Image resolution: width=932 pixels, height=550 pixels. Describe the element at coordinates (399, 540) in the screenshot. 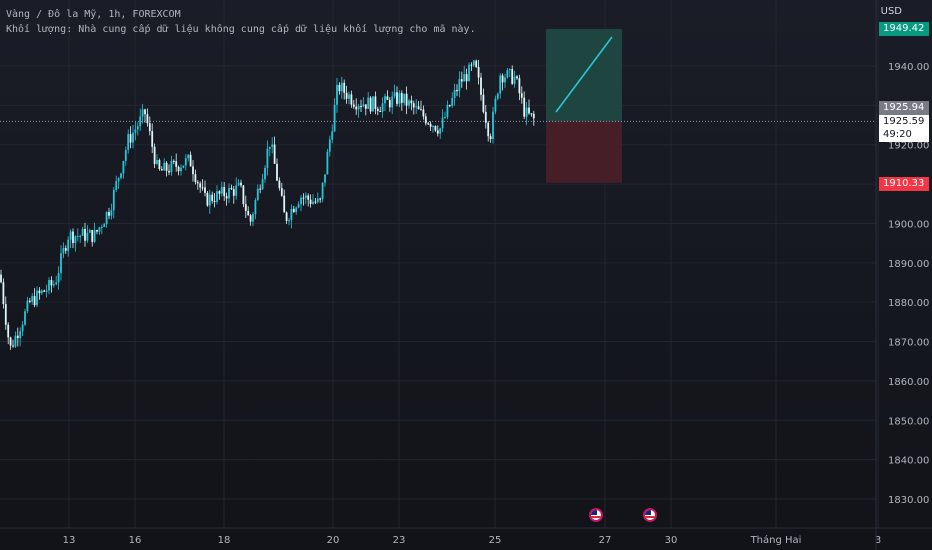

I see `x-tick-label: 23` at that location.